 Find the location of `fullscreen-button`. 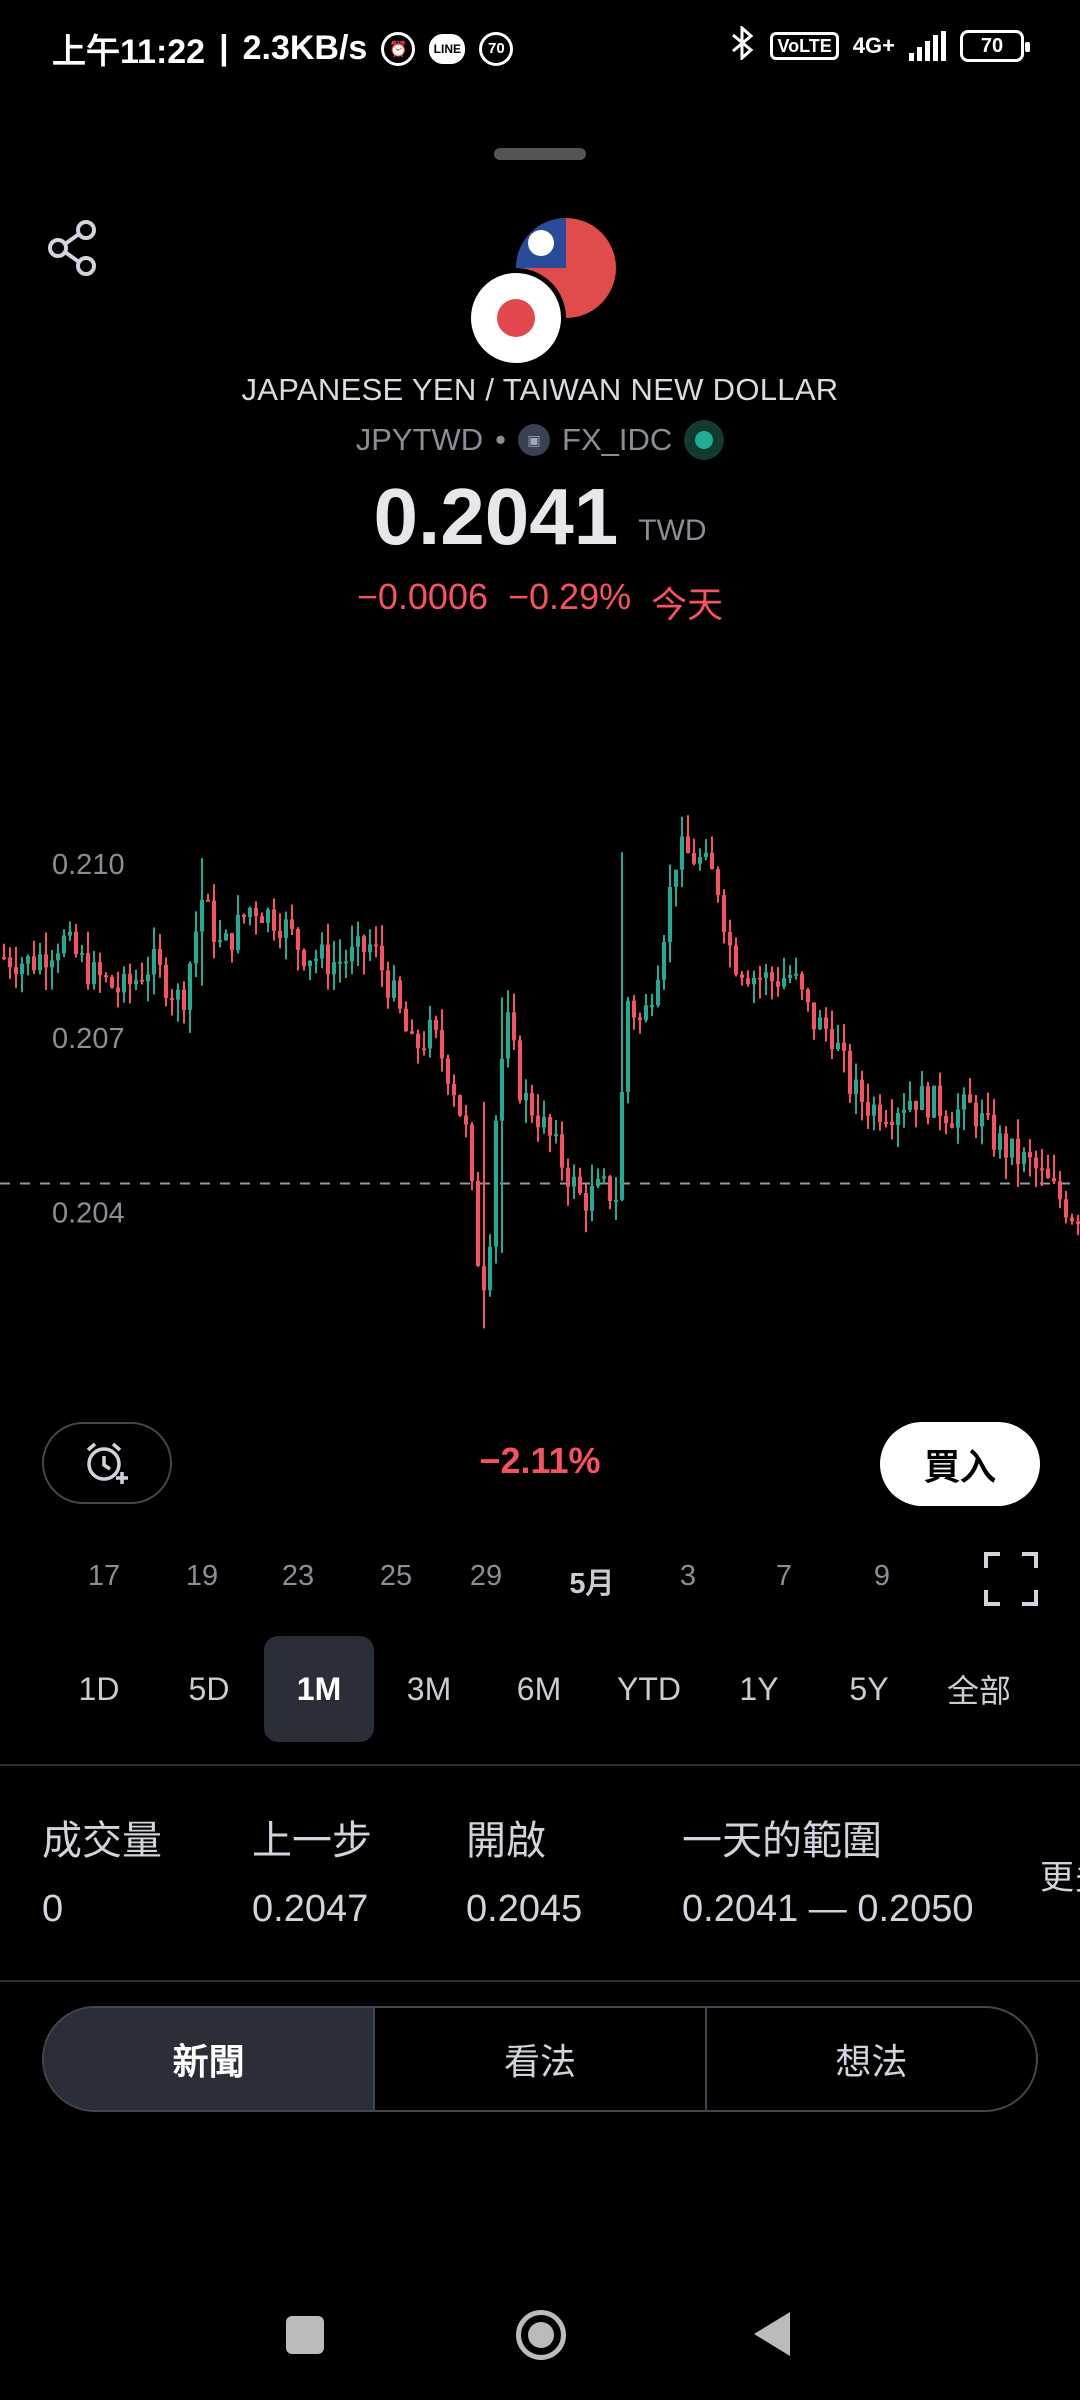

fullscreen-button is located at coordinates (1011, 1579).